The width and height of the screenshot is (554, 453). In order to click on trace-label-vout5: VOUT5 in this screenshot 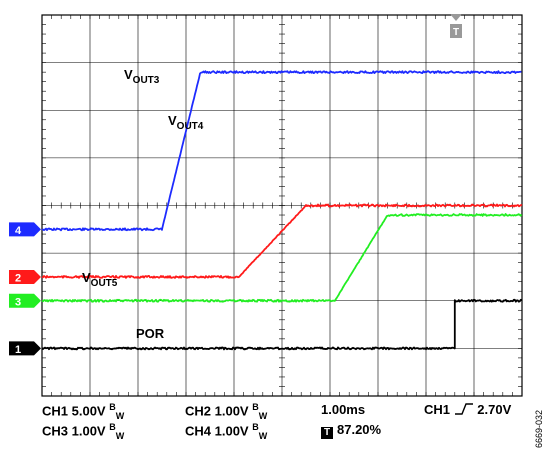, I will do `click(100, 279)`.